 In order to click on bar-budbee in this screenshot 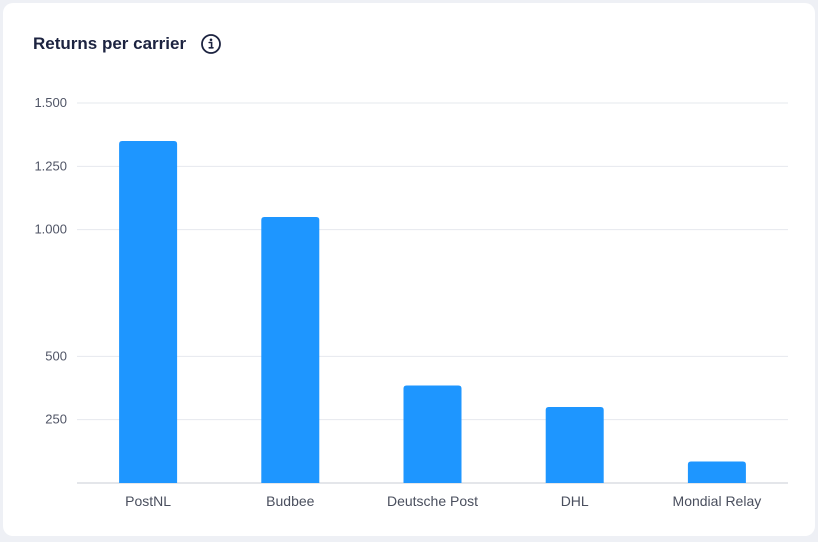, I will do `click(290, 350)`.